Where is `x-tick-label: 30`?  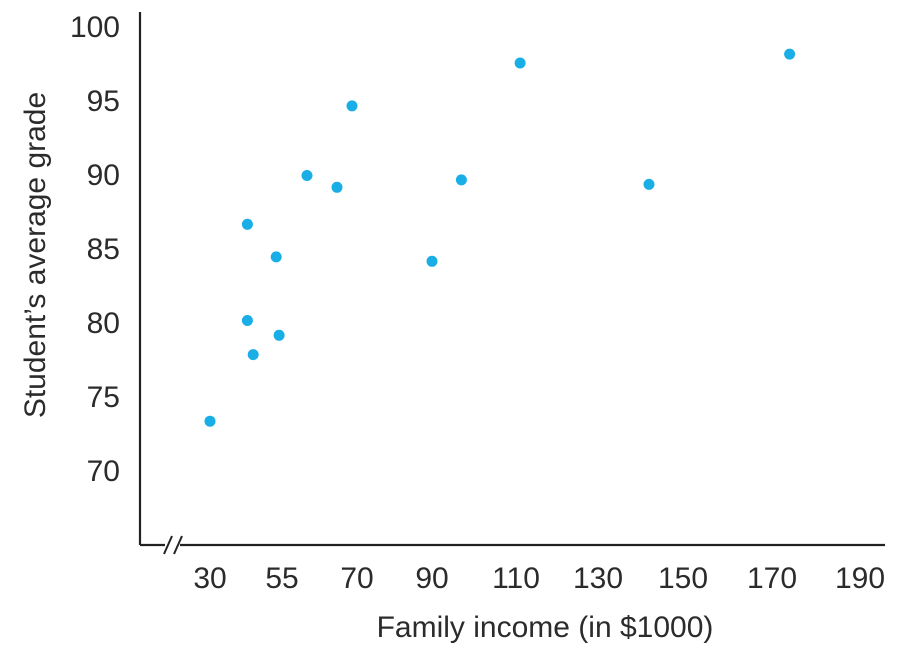 x-tick-label: 30 is located at coordinates (209, 578).